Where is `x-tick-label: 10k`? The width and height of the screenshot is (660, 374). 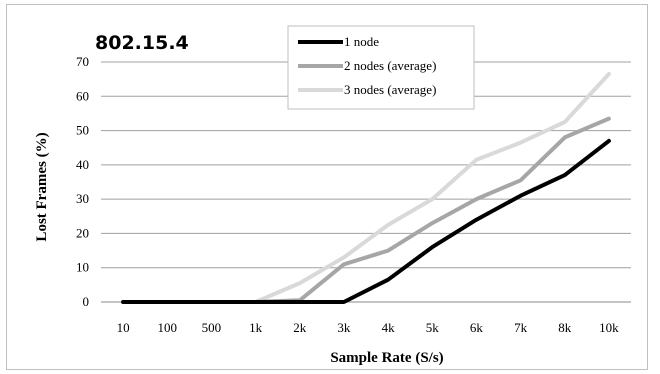 x-tick-label: 10k is located at coordinates (609, 327).